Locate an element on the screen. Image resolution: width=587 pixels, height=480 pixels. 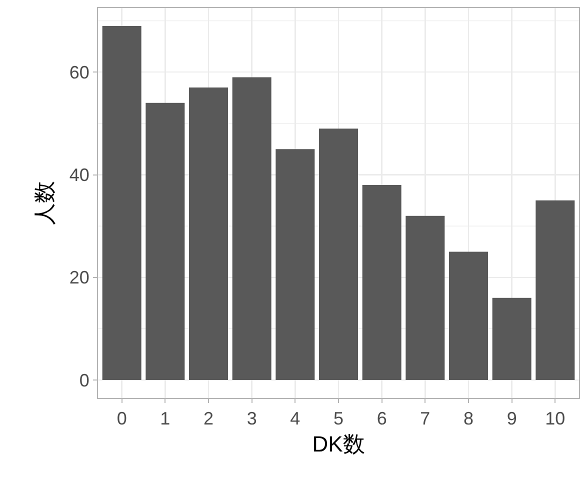
x-tick-label: 4 is located at coordinates (295, 418).